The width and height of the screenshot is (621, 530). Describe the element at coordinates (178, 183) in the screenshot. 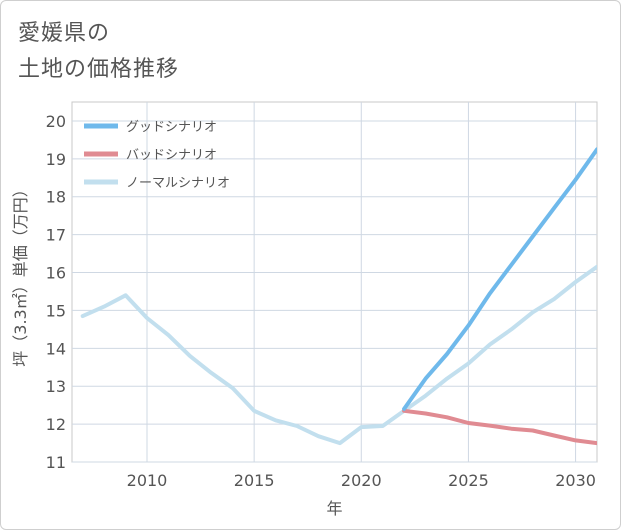

I see `legend-label-2: ノーマルシナリオ` at that location.